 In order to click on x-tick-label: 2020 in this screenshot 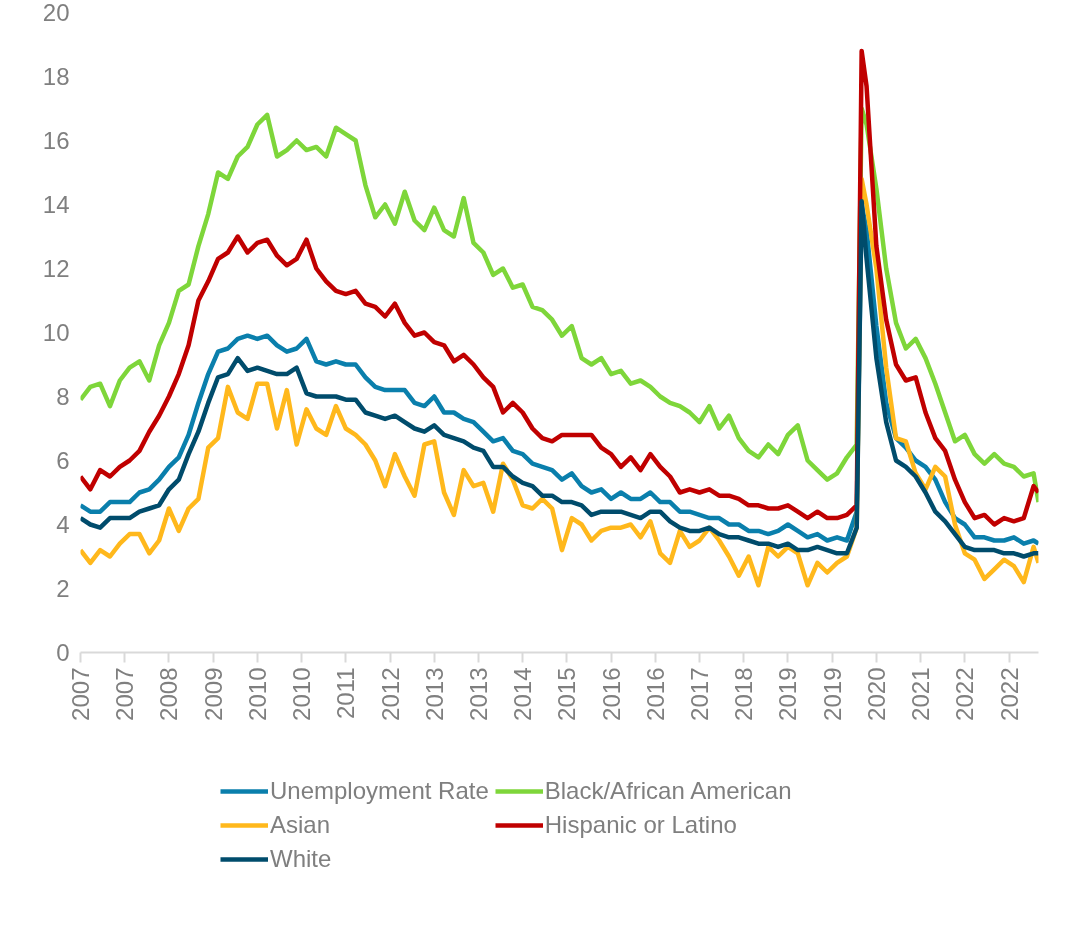, I will do `click(876, 694)`.